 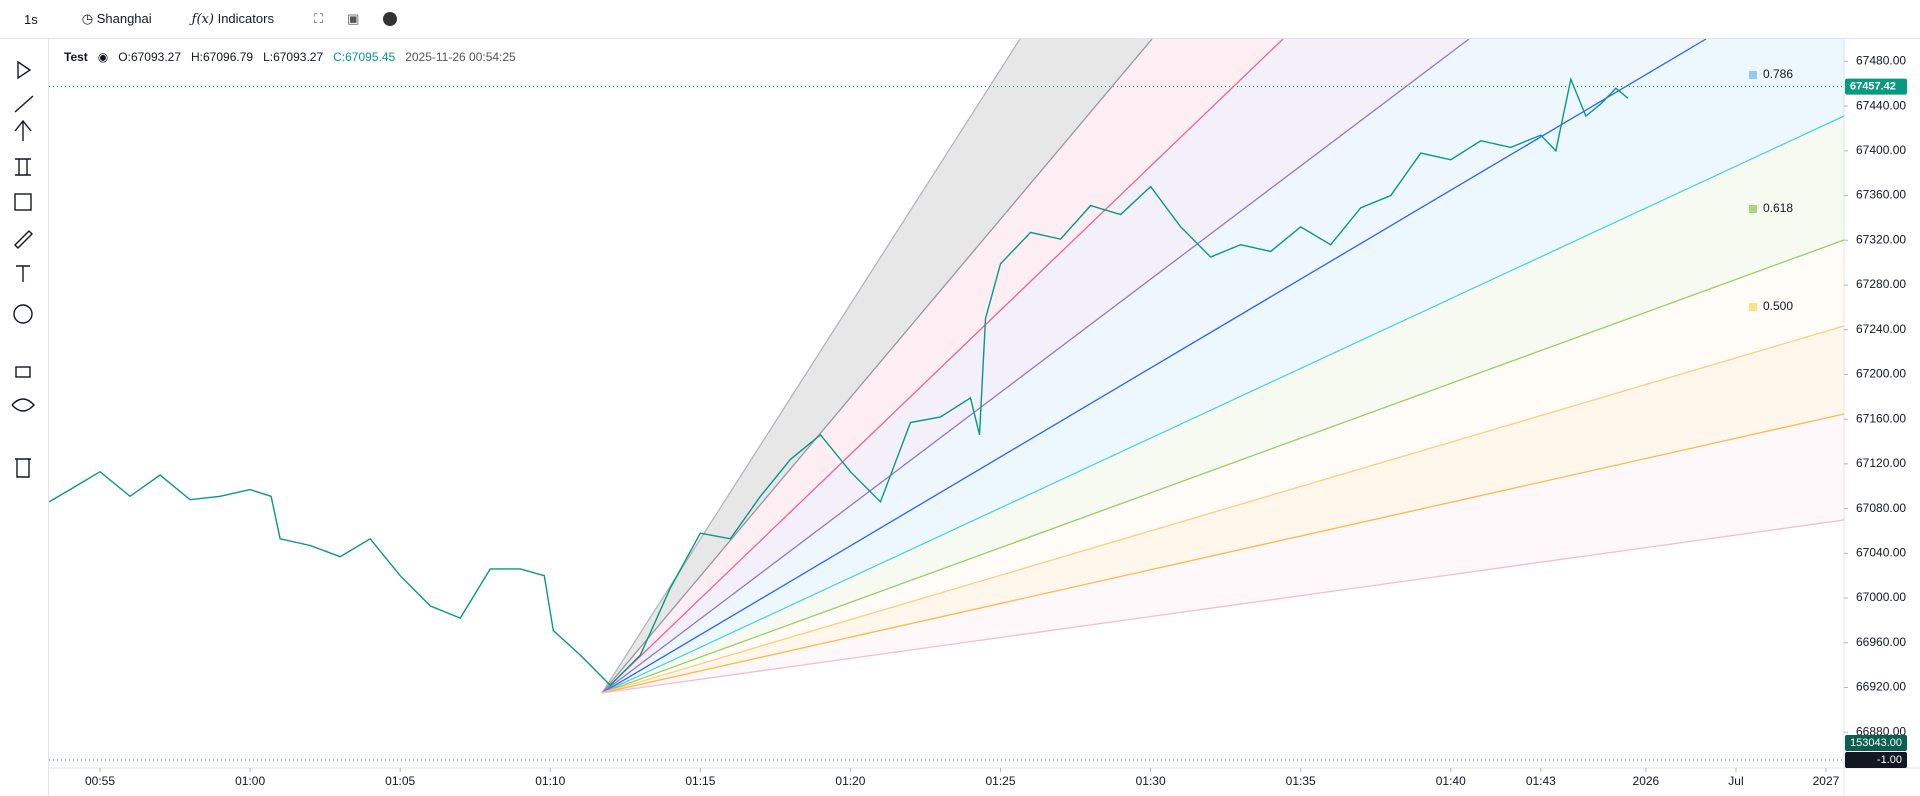 What do you see at coordinates (23, 372) in the screenshot?
I see `lock-tool` at bounding box center [23, 372].